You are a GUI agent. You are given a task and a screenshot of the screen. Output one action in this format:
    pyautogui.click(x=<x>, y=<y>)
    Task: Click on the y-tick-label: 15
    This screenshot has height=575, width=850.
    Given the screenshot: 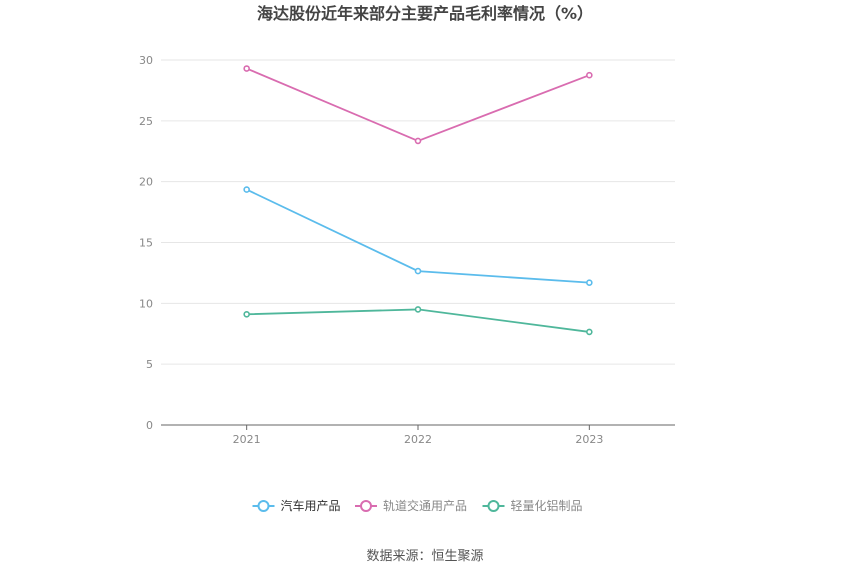 What is the action you would take?
    pyautogui.click(x=146, y=243)
    